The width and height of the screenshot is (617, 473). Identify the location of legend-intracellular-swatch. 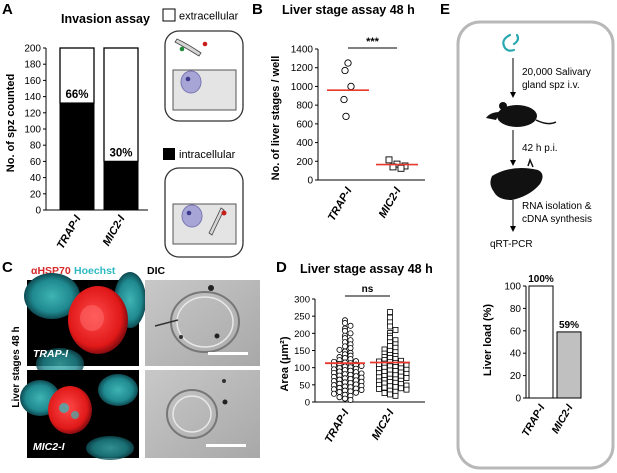
(169, 154).